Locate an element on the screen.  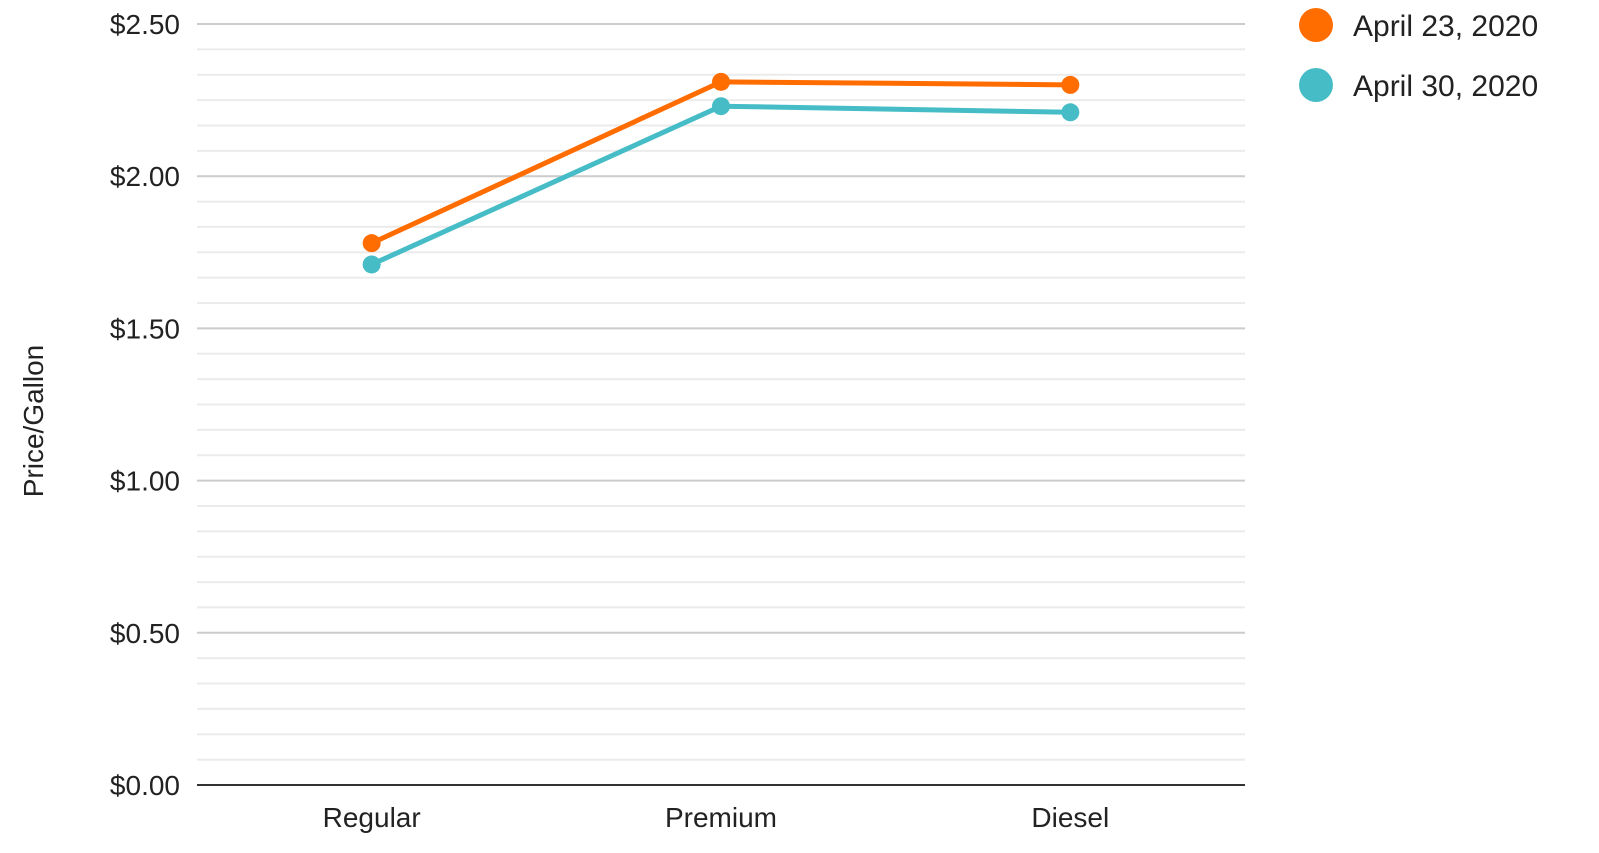
y-tick-label: $0.50 is located at coordinates (145, 633).